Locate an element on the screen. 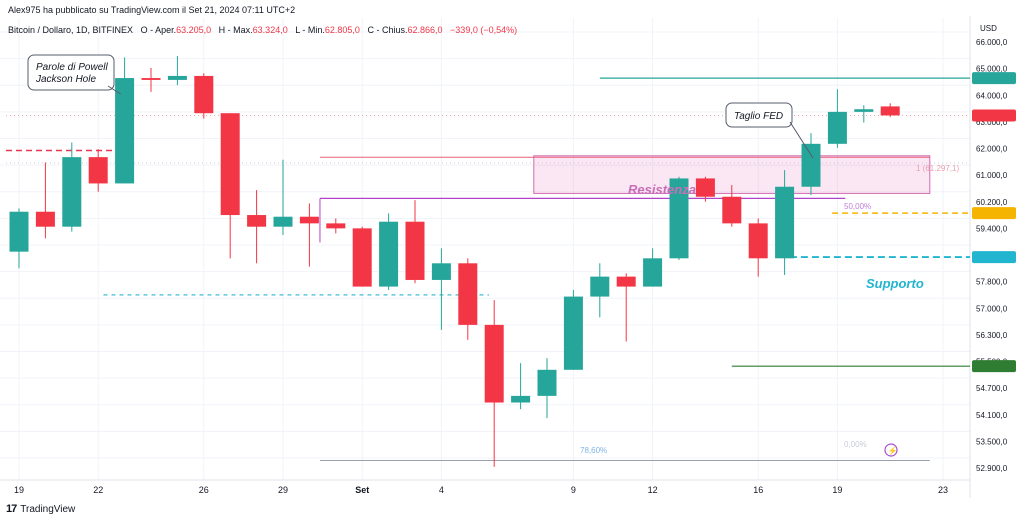 This screenshot has height=522, width=1024. time-axis: 19 22 26 29 Set 4 9 12 16 19 23 is located at coordinates (481, 490).